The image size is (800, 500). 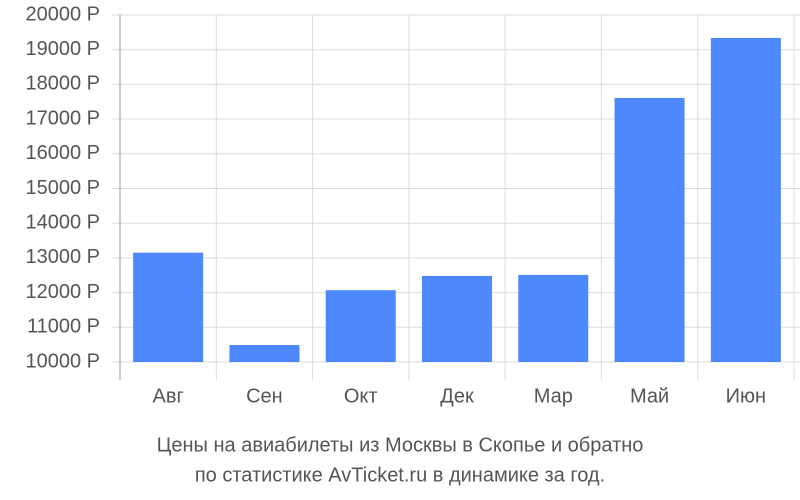 I want to click on y-tick-label: 18000 Р, so click(x=62, y=84).